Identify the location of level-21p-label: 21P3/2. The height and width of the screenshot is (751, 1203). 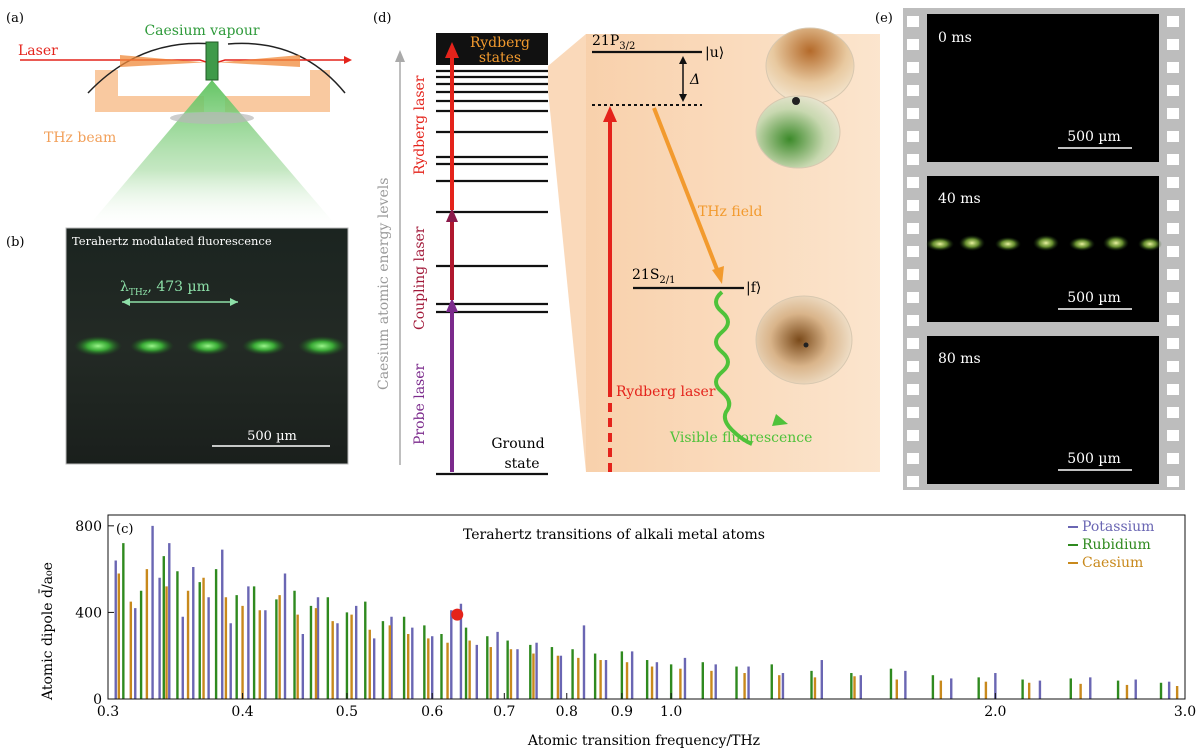
(613, 42).